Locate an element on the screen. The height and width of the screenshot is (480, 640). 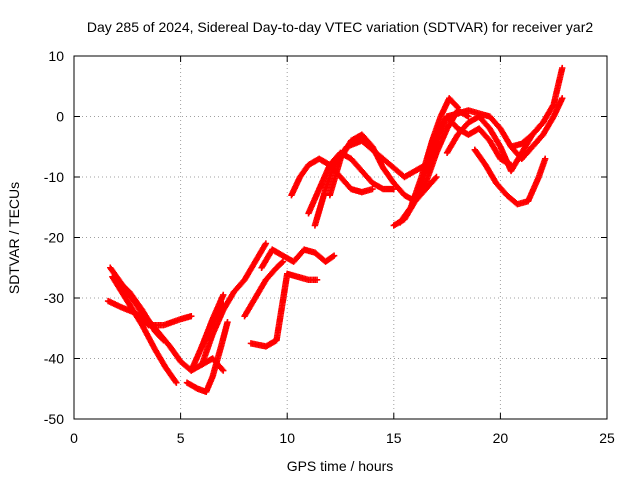
x-tick-label: 15 is located at coordinates (394, 438).